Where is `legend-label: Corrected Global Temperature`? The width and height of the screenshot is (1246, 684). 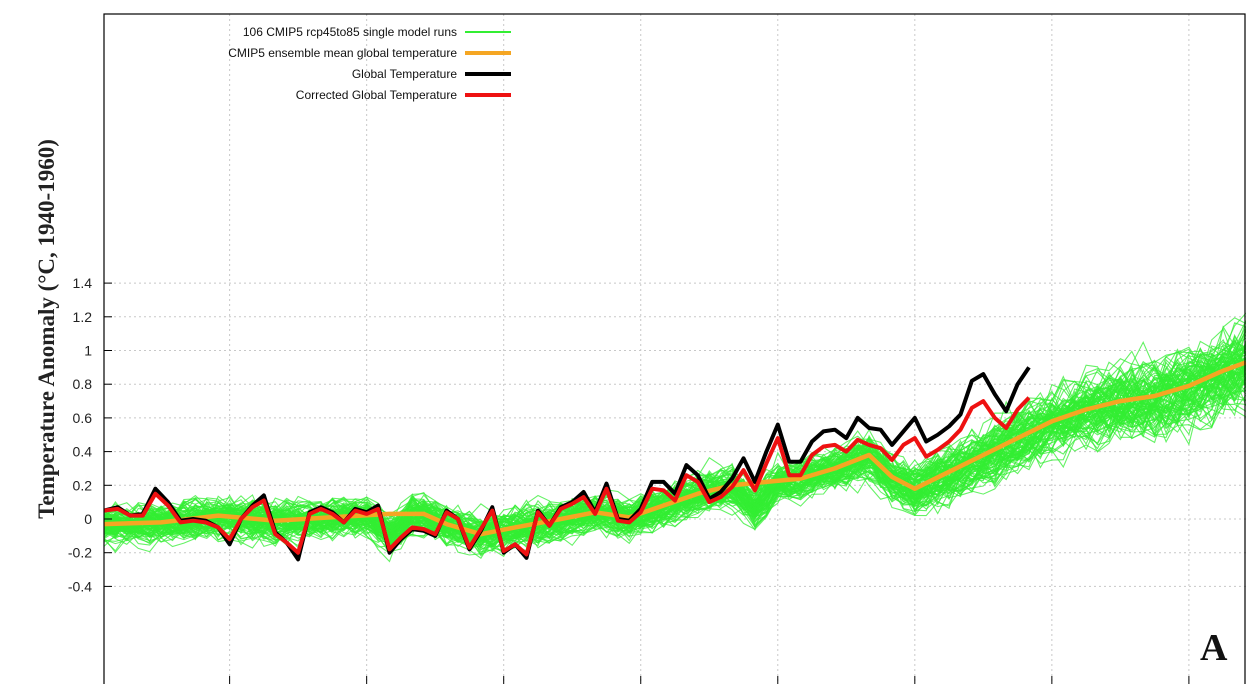
legend-label: Corrected Global Temperature is located at coordinates (377, 95).